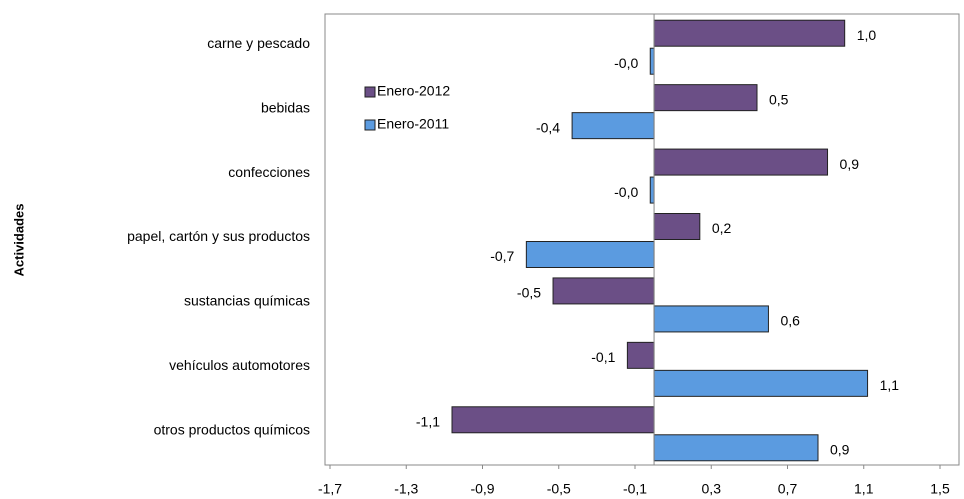 The image size is (964, 499). Describe the element at coordinates (239, 365) in the screenshot. I see `y-tick-label: vehículos automotores` at that location.